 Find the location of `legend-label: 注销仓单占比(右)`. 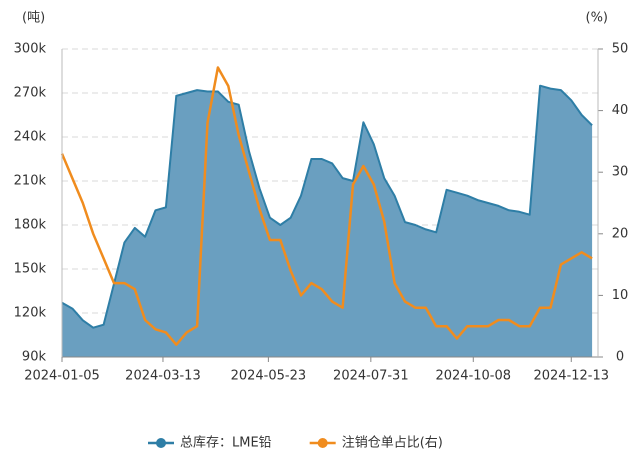

legend-label: 注销仓单占比(右) is located at coordinates (392, 443).